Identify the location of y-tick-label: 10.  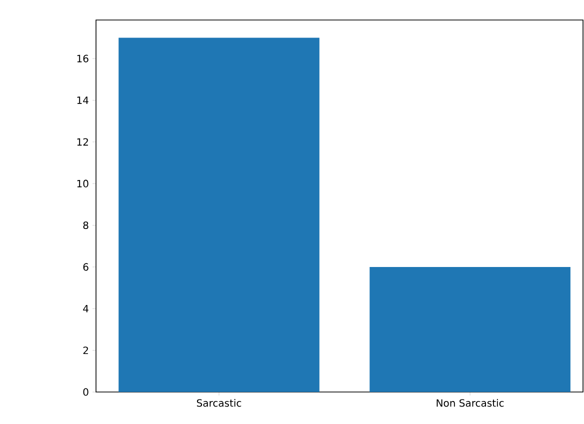
(82, 184).